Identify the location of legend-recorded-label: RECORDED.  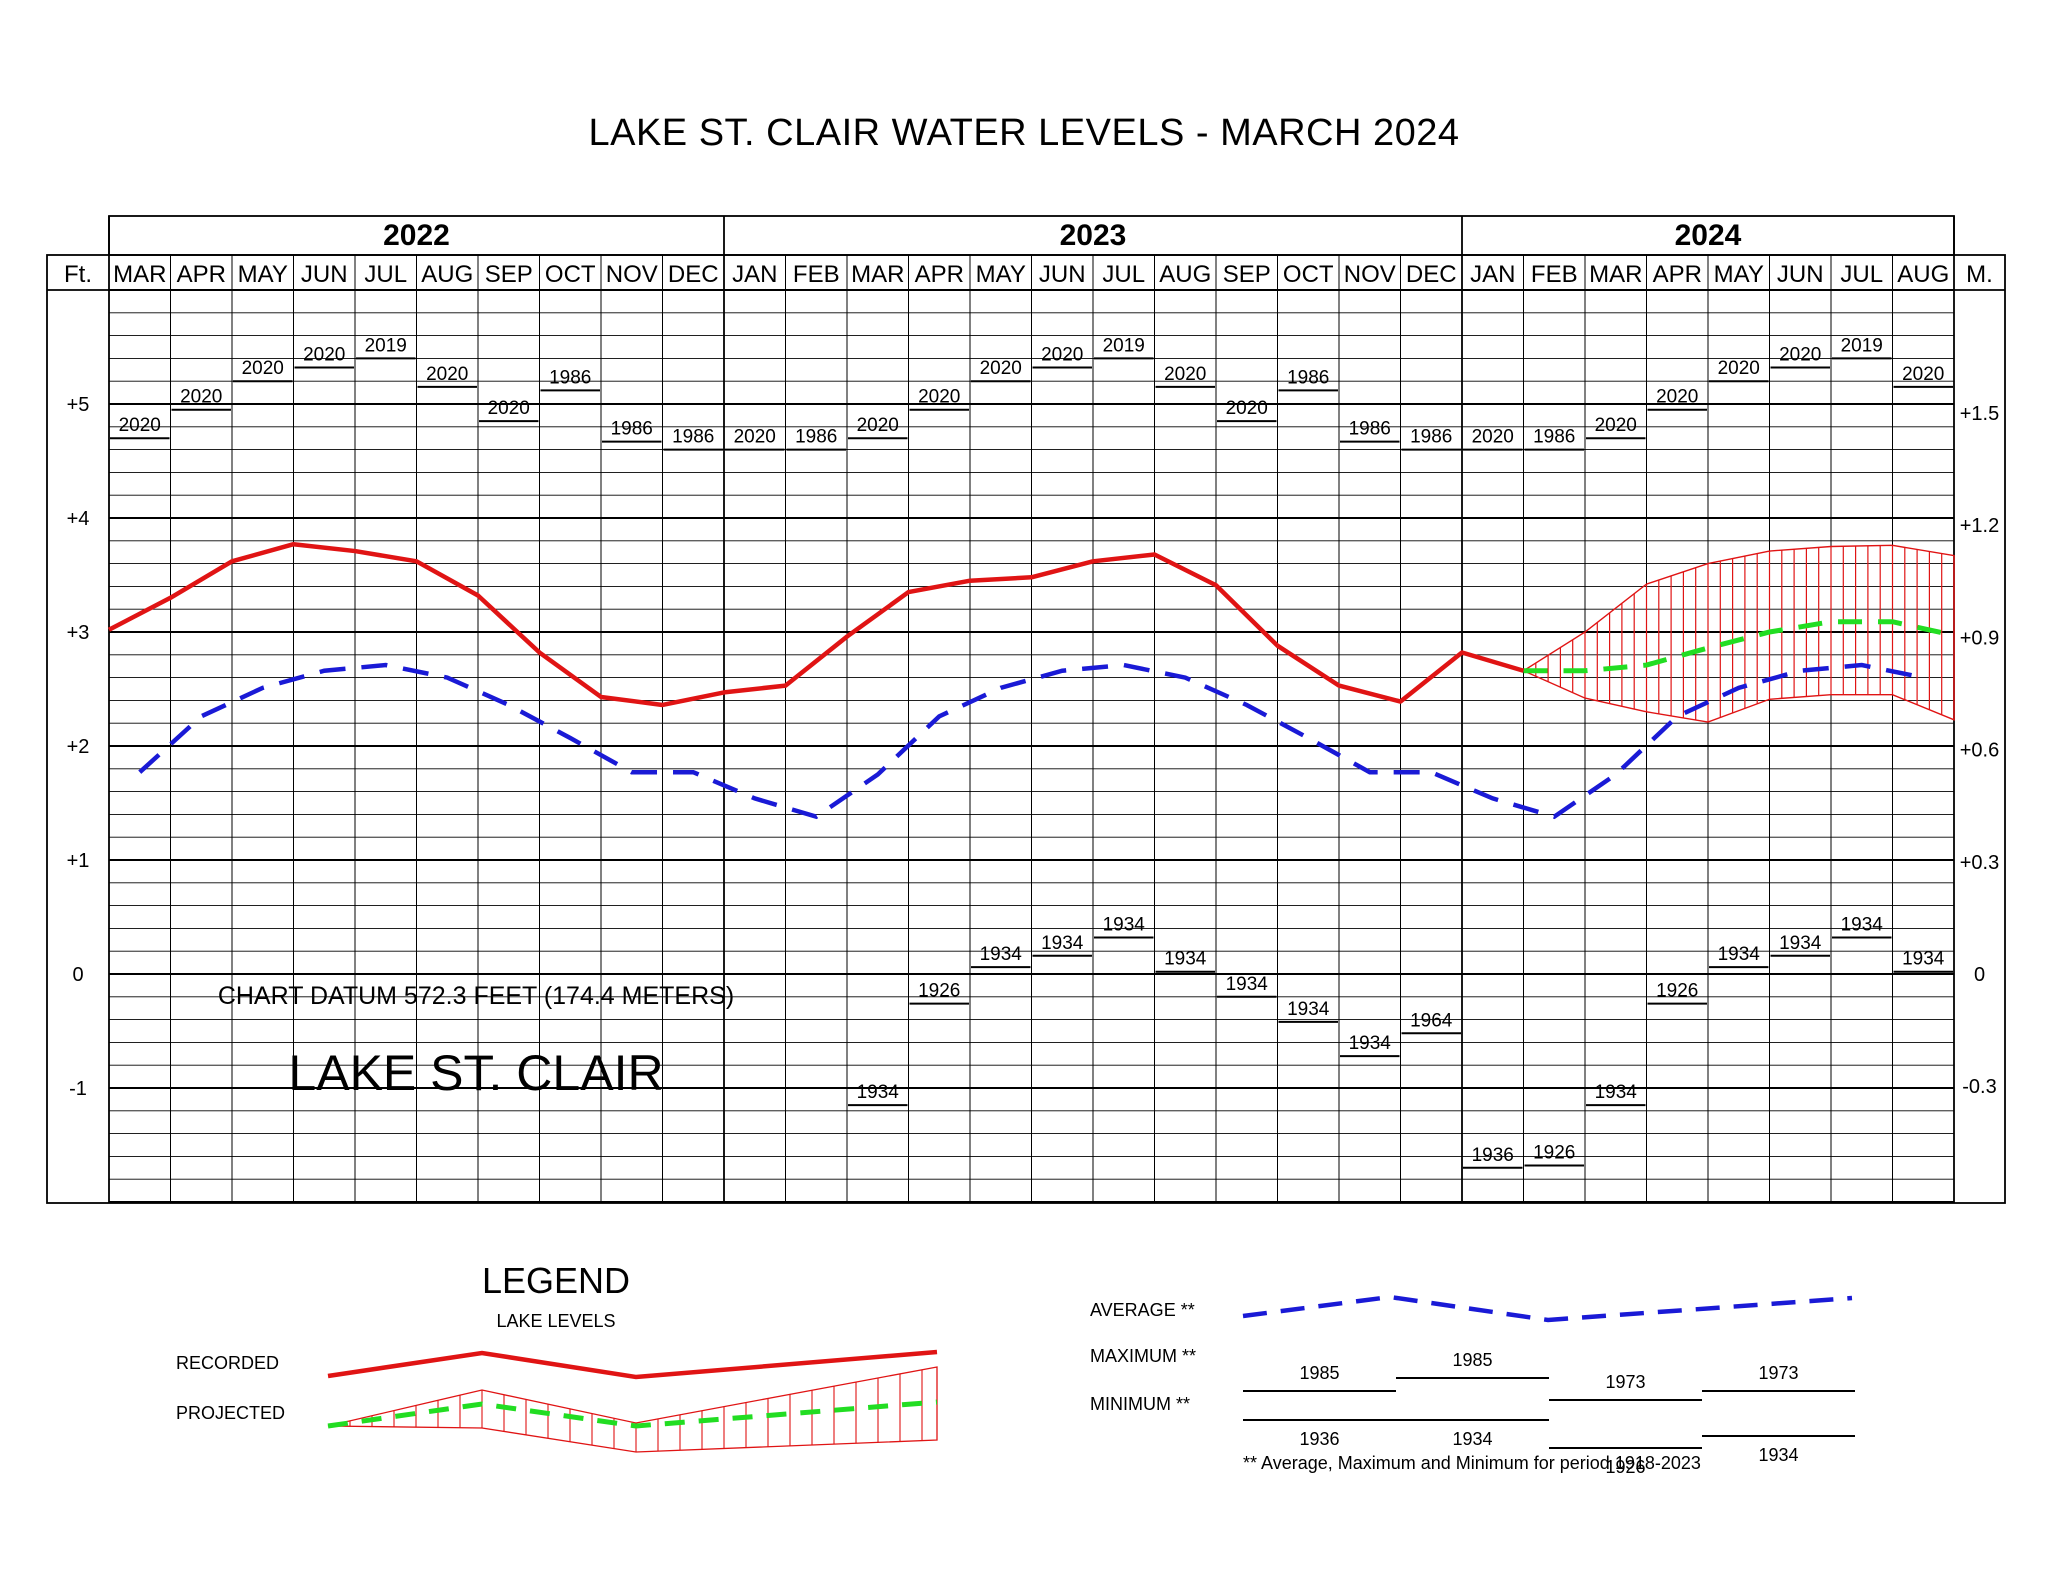
(227, 1363).